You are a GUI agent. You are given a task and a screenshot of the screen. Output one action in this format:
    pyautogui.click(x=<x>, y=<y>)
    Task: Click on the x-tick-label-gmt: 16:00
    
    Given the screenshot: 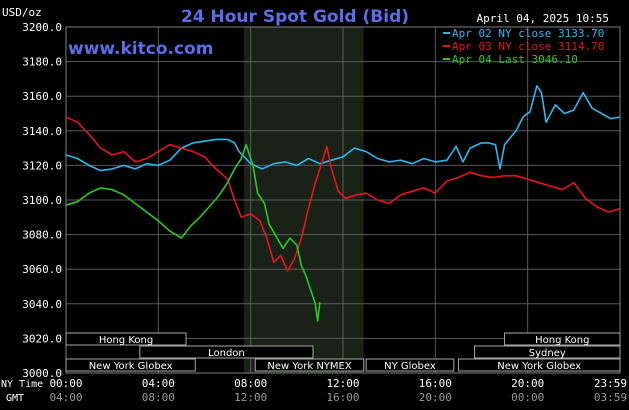 What is the action you would take?
    pyautogui.click(x=342, y=397)
    